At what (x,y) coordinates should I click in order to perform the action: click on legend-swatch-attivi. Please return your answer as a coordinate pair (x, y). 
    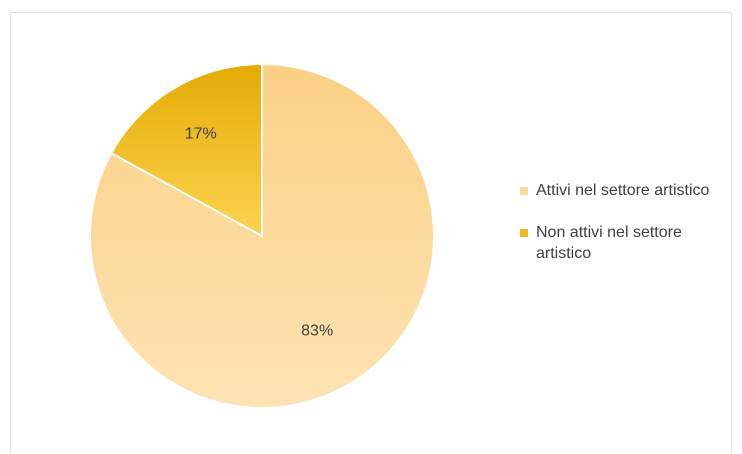
    Looking at the image, I should click on (524, 191).